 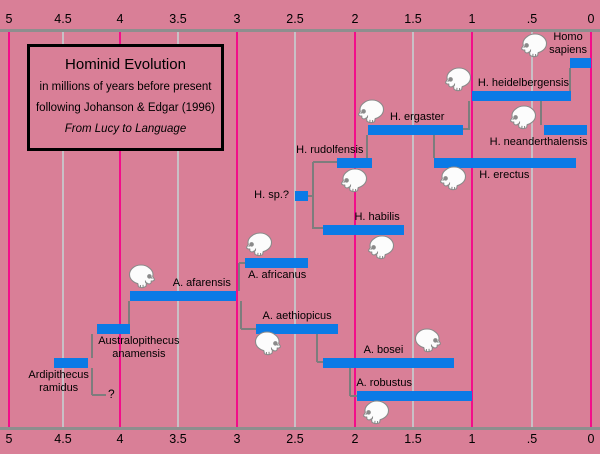 I want to click on species-label-h-sp: H. sp.?, so click(x=271, y=195).